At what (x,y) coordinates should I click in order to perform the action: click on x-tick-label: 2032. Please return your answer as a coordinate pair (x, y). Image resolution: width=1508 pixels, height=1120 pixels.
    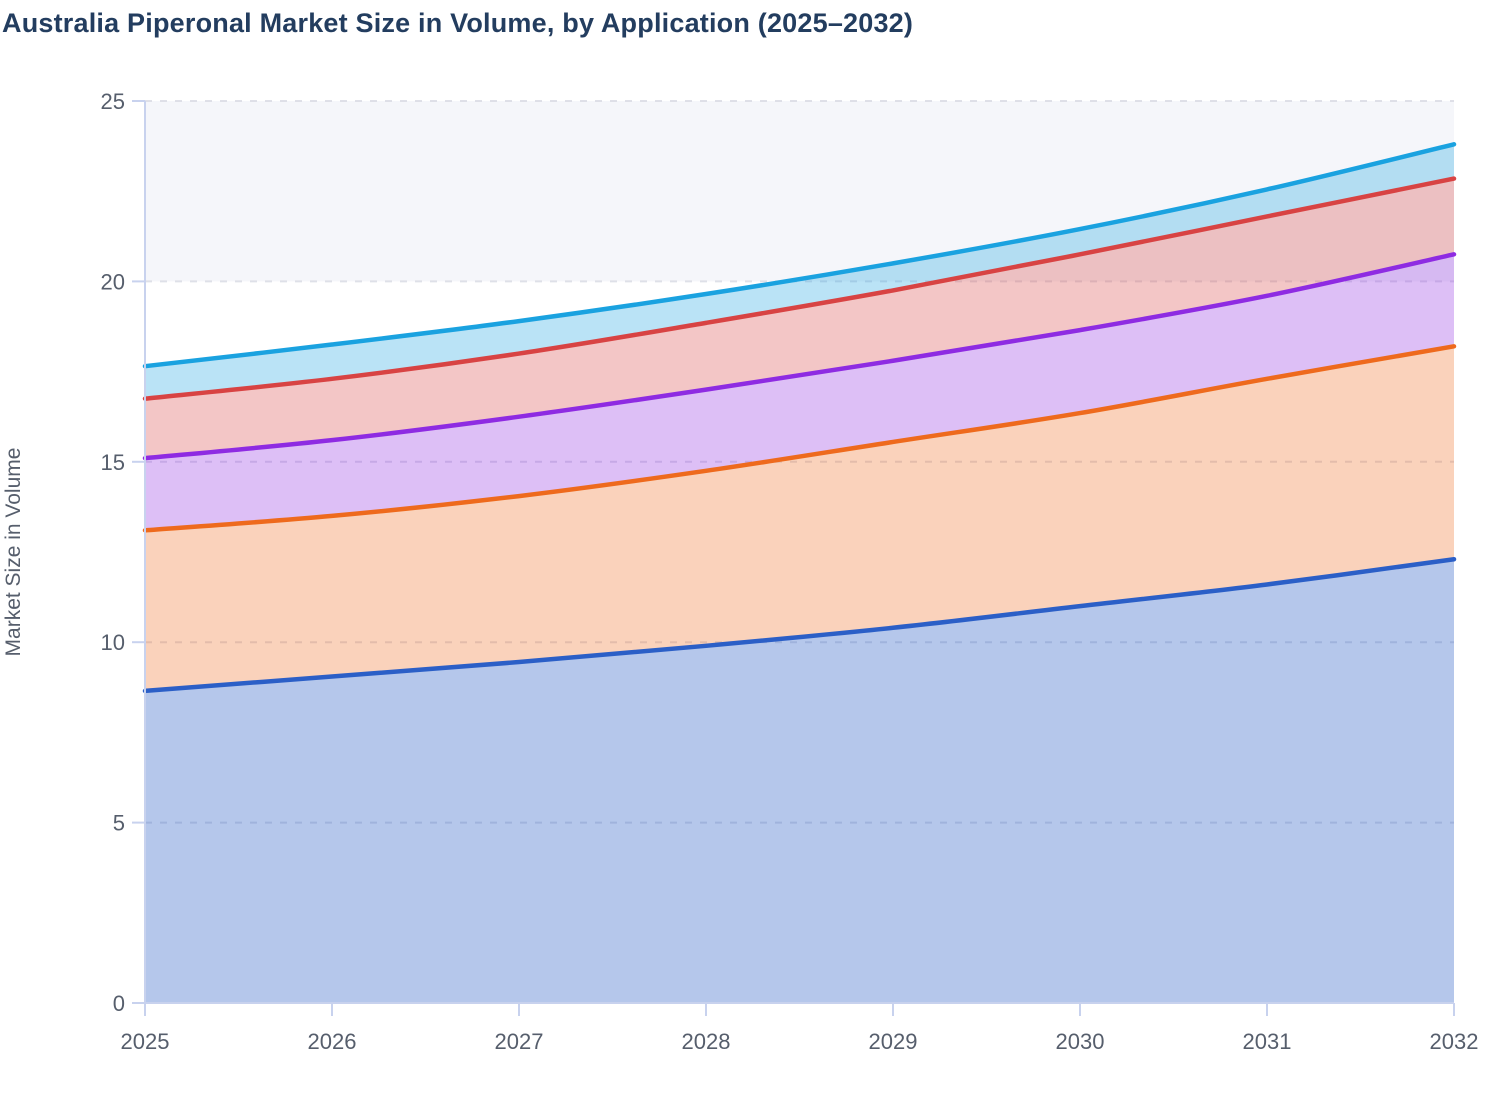
    Looking at the image, I should click on (1454, 1041).